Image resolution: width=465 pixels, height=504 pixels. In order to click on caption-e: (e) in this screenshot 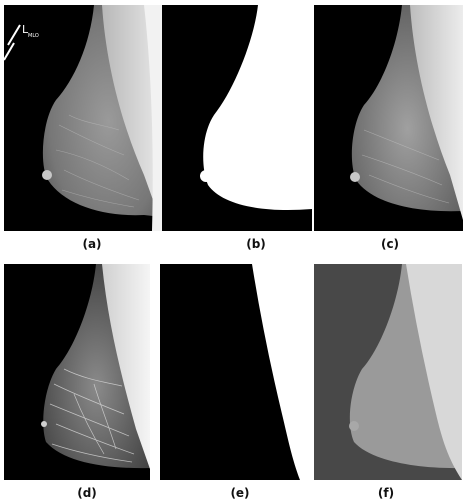, I will do `click(240, 493)`.